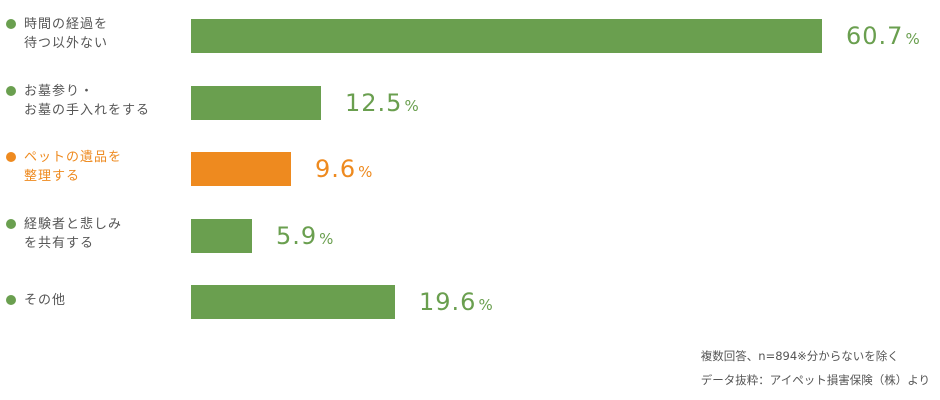  What do you see at coordinates (448, 302) in the screenshot?
I see `bar-value-number: 19.6` at bounding box center [448, 302].